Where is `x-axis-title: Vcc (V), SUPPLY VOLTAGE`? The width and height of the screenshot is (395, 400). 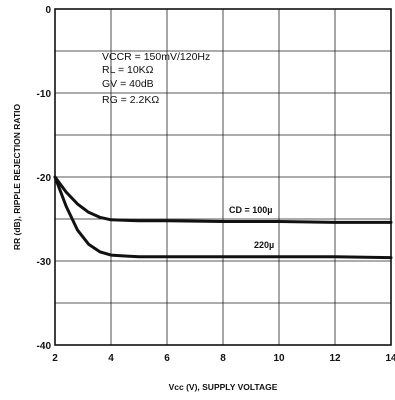 x-axis-title: Vcc (V), SUPPLY VOLTAGE is located at coordinates (223, 387).